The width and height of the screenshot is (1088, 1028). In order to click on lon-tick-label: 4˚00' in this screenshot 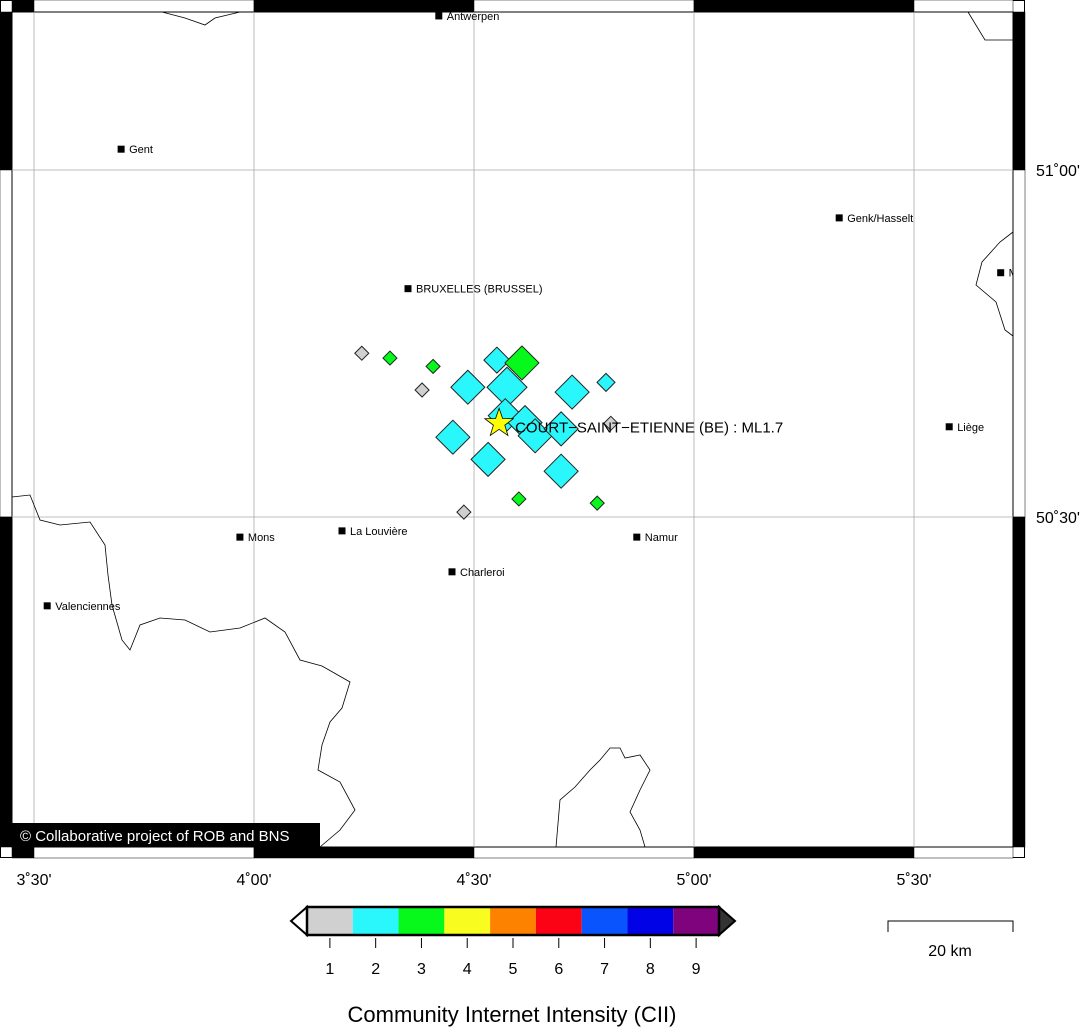, I will do `click(253, 880)`.